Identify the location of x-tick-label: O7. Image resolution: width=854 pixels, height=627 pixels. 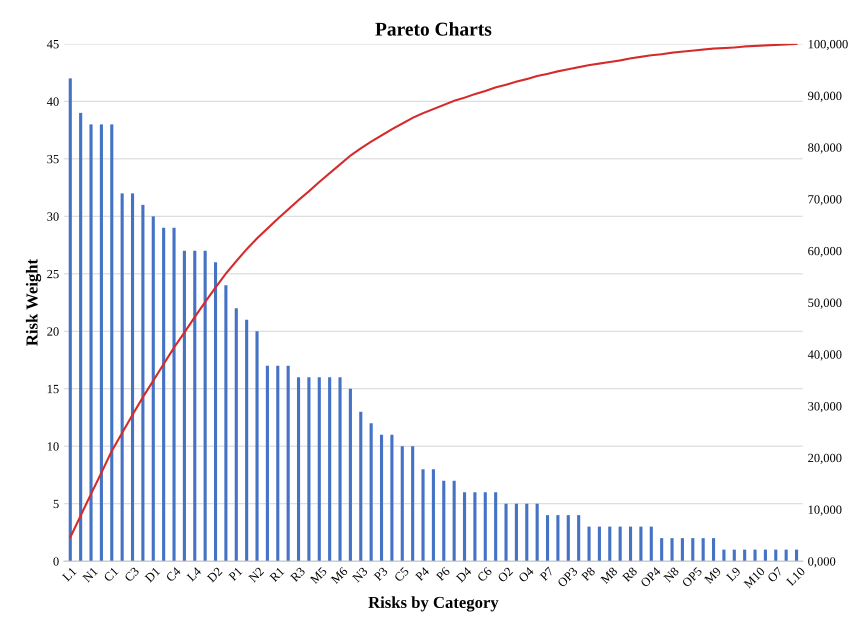
(775, 574).